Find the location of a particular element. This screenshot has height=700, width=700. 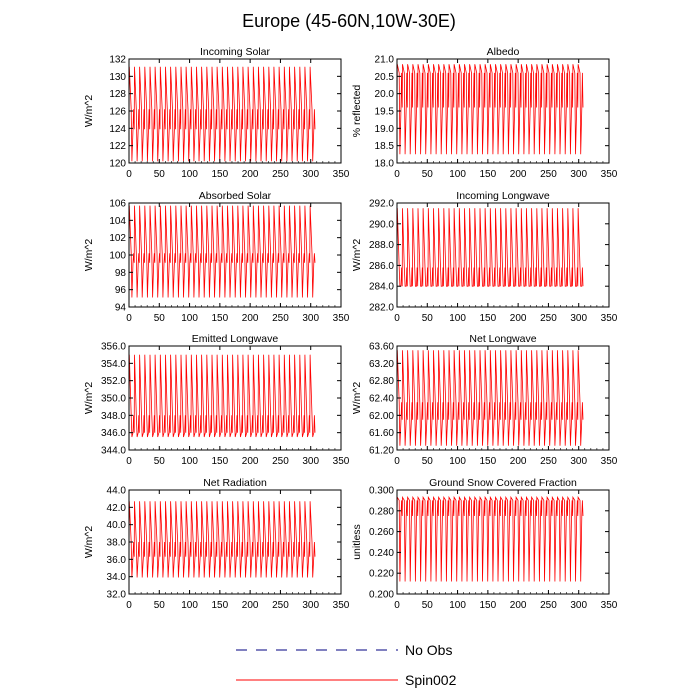

y-tick-label-emitted-longwave: 356.0 is located at coordinates (113, 347).